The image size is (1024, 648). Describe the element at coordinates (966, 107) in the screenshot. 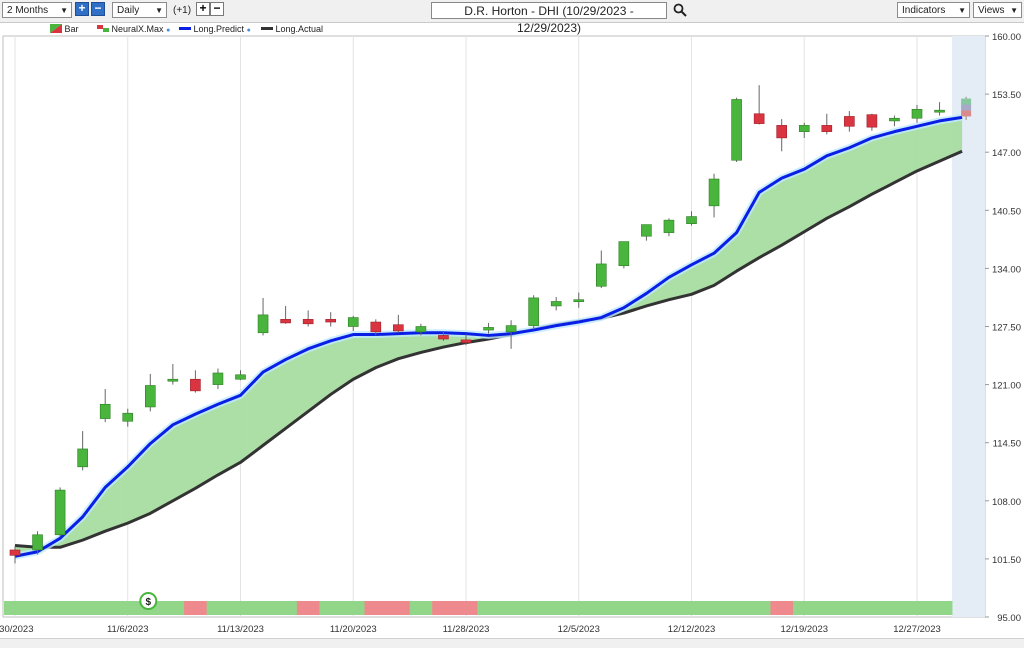

I see `forecast-body-mid` at that location.